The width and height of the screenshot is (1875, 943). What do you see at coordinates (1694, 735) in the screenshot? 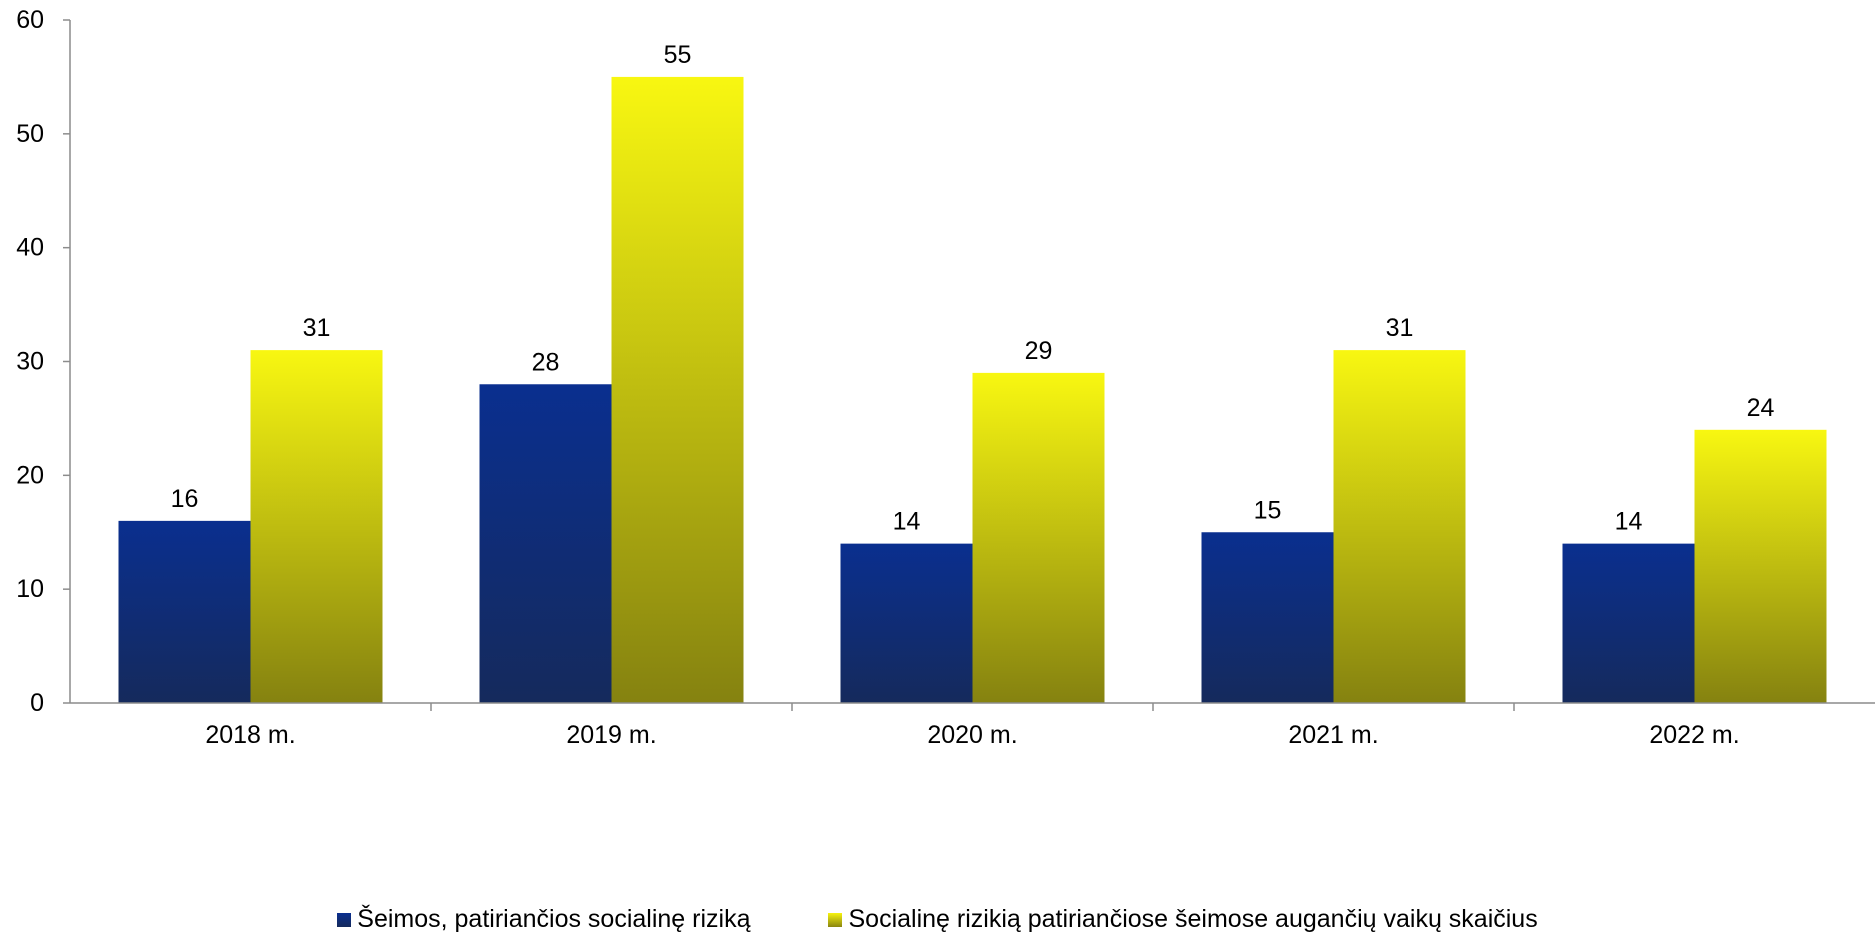
I see `x-tick-label: 2022 m.` at bounding box center [1694, 735].